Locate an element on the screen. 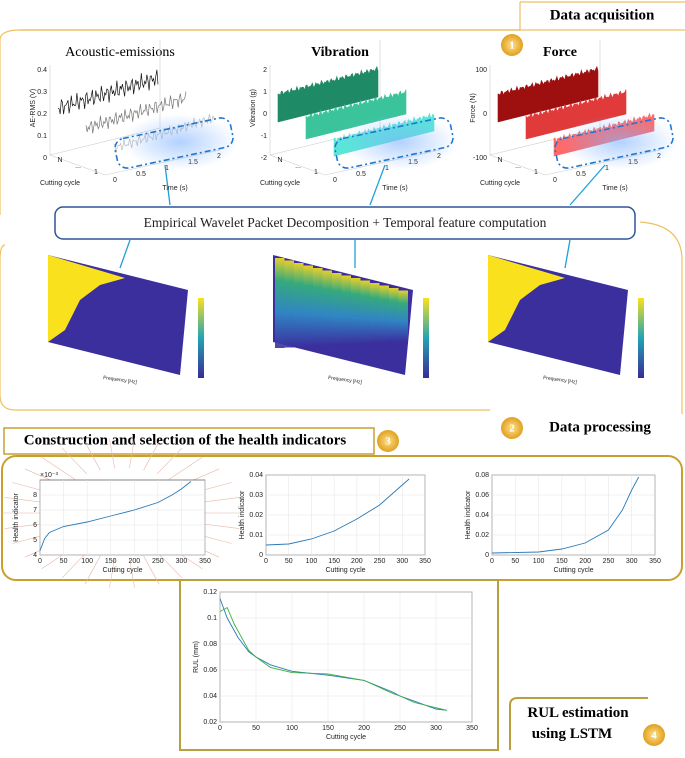 This screenshot has height=758, width=685. label-line: using LSTM is located at coordinates (572, 734).